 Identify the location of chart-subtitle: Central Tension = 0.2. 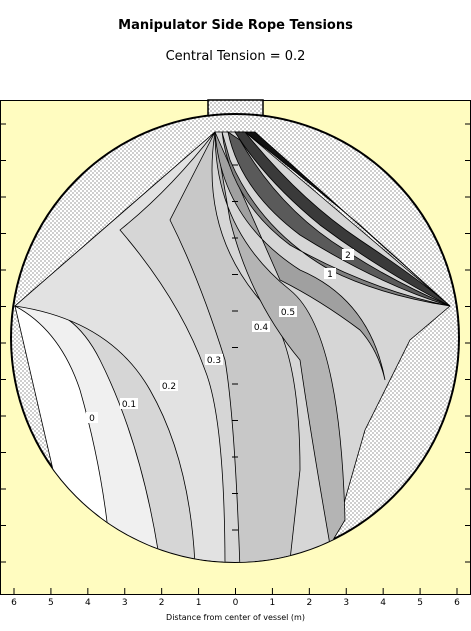
(235, 56).